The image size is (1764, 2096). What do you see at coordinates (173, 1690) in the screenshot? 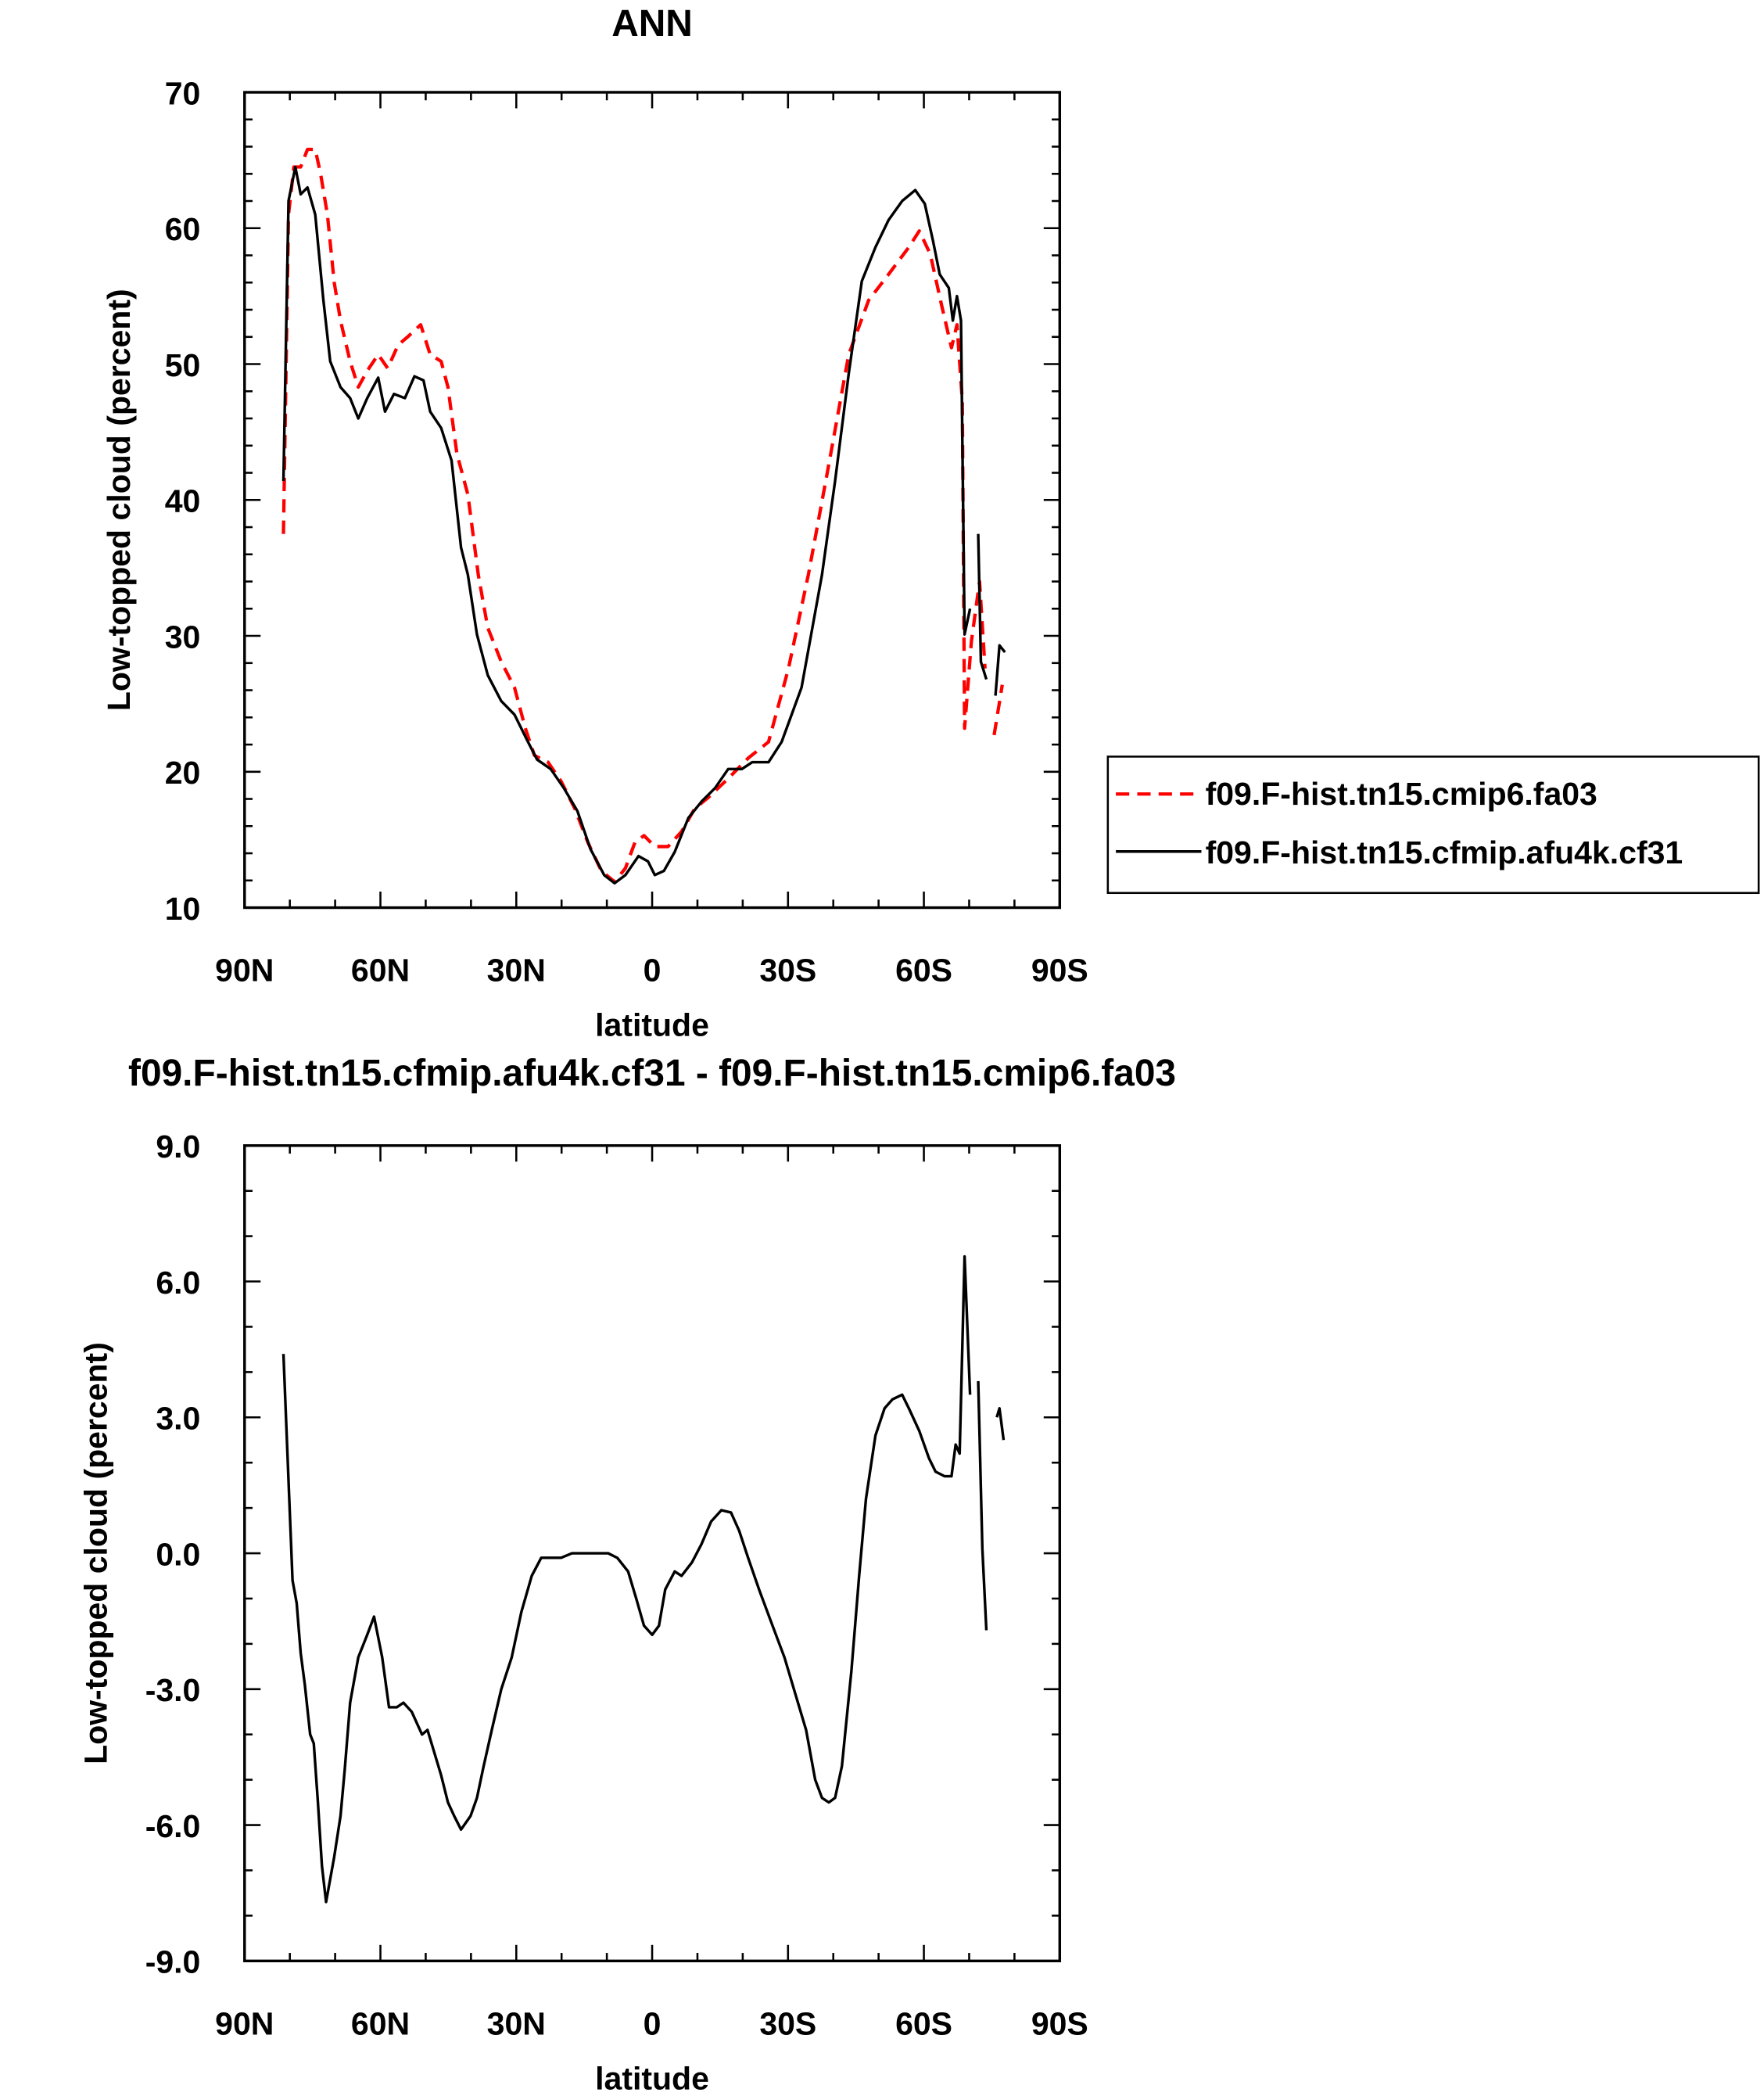
I see `bottom-y-tick-label: -3.0` at bounding box center [173, 1690].